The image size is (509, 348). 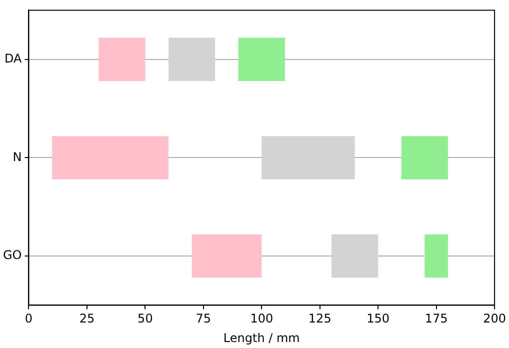 I want to click on x-tick-label: 200, so click(x=494, y=319).